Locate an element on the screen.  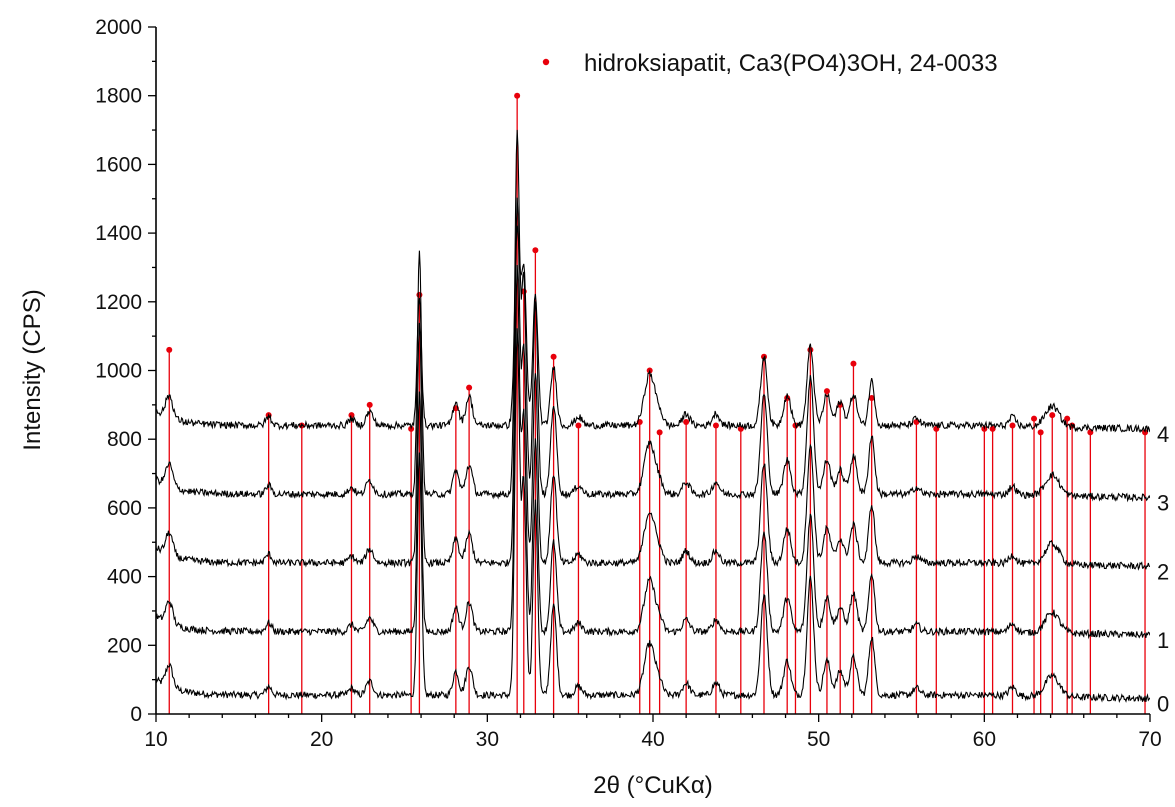
legend: hidroksiapatit, Ca3(PO4)3OH, 24-0033 is located at coordinates (770, 63).